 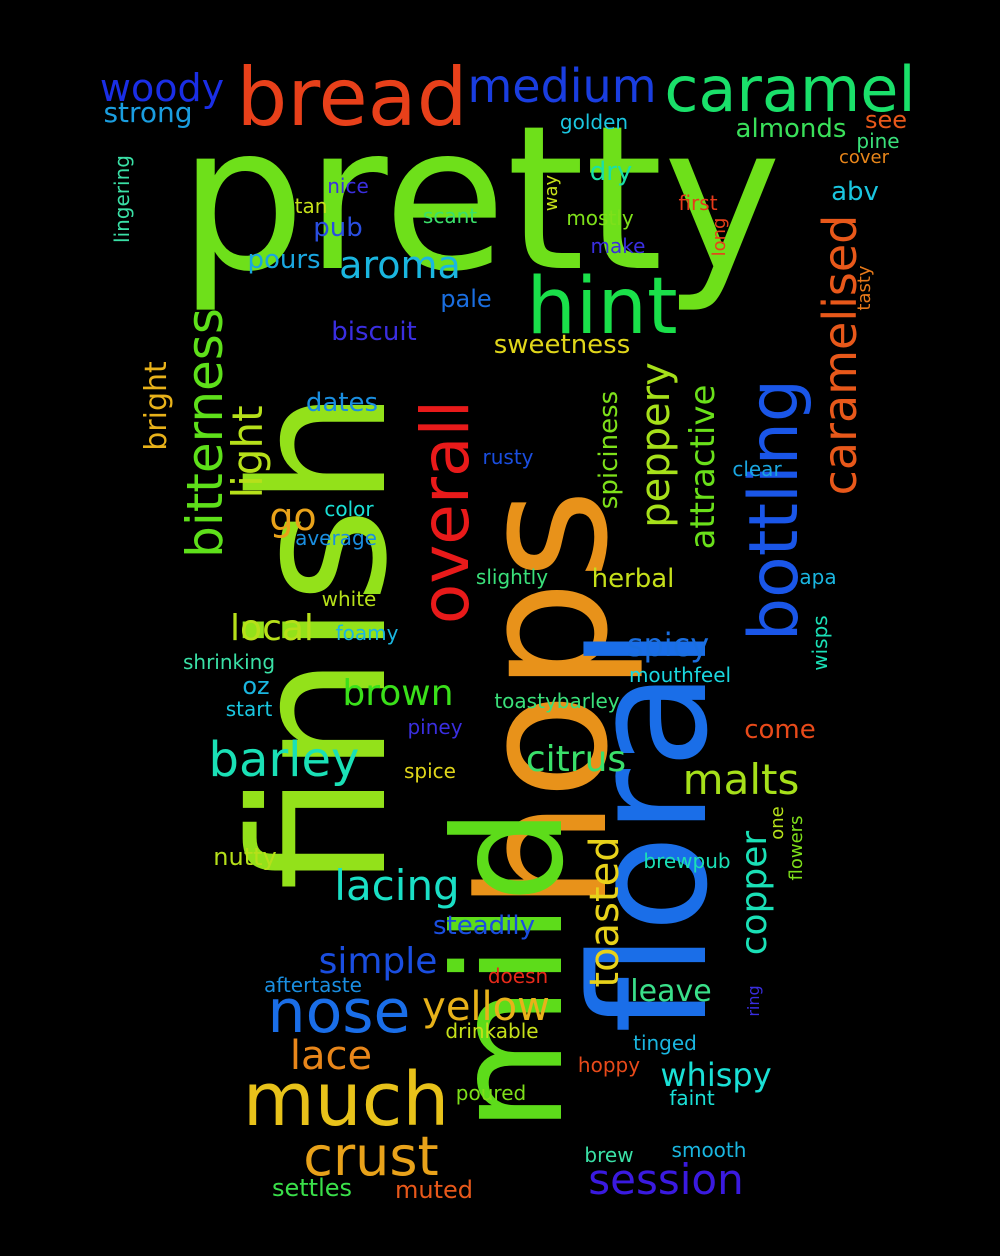 What do you see at coordinates (780, 730) in the screenshot?
I see `word-come: come` at bounding box center [780, 730].